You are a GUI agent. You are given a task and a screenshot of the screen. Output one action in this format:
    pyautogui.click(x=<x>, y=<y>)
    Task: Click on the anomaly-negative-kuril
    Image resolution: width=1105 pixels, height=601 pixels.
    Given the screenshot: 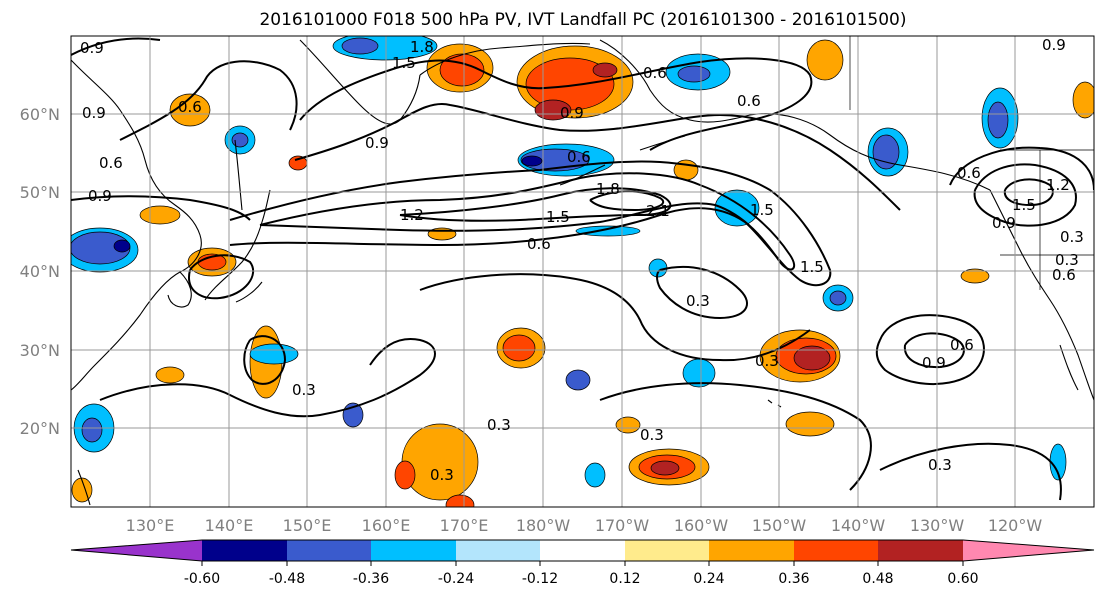 What is the action you would take?
    pyautogui.click(x=240, y=140)
    